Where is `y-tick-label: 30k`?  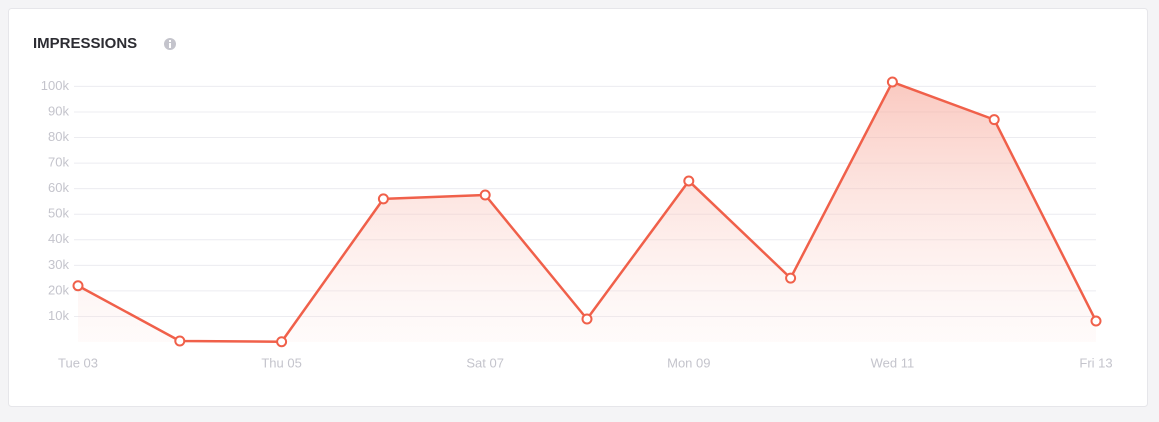 y-tick-label: 30k is located at coordinates (58, 264).